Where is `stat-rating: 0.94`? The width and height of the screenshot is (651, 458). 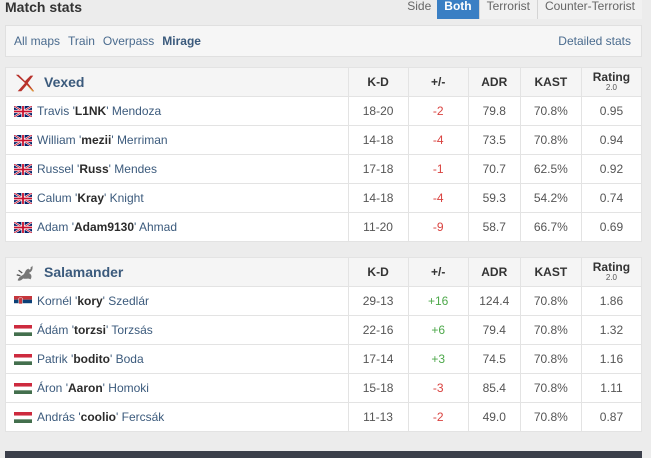 stat-rating: 0.94 is located at coordinates (611, 140).